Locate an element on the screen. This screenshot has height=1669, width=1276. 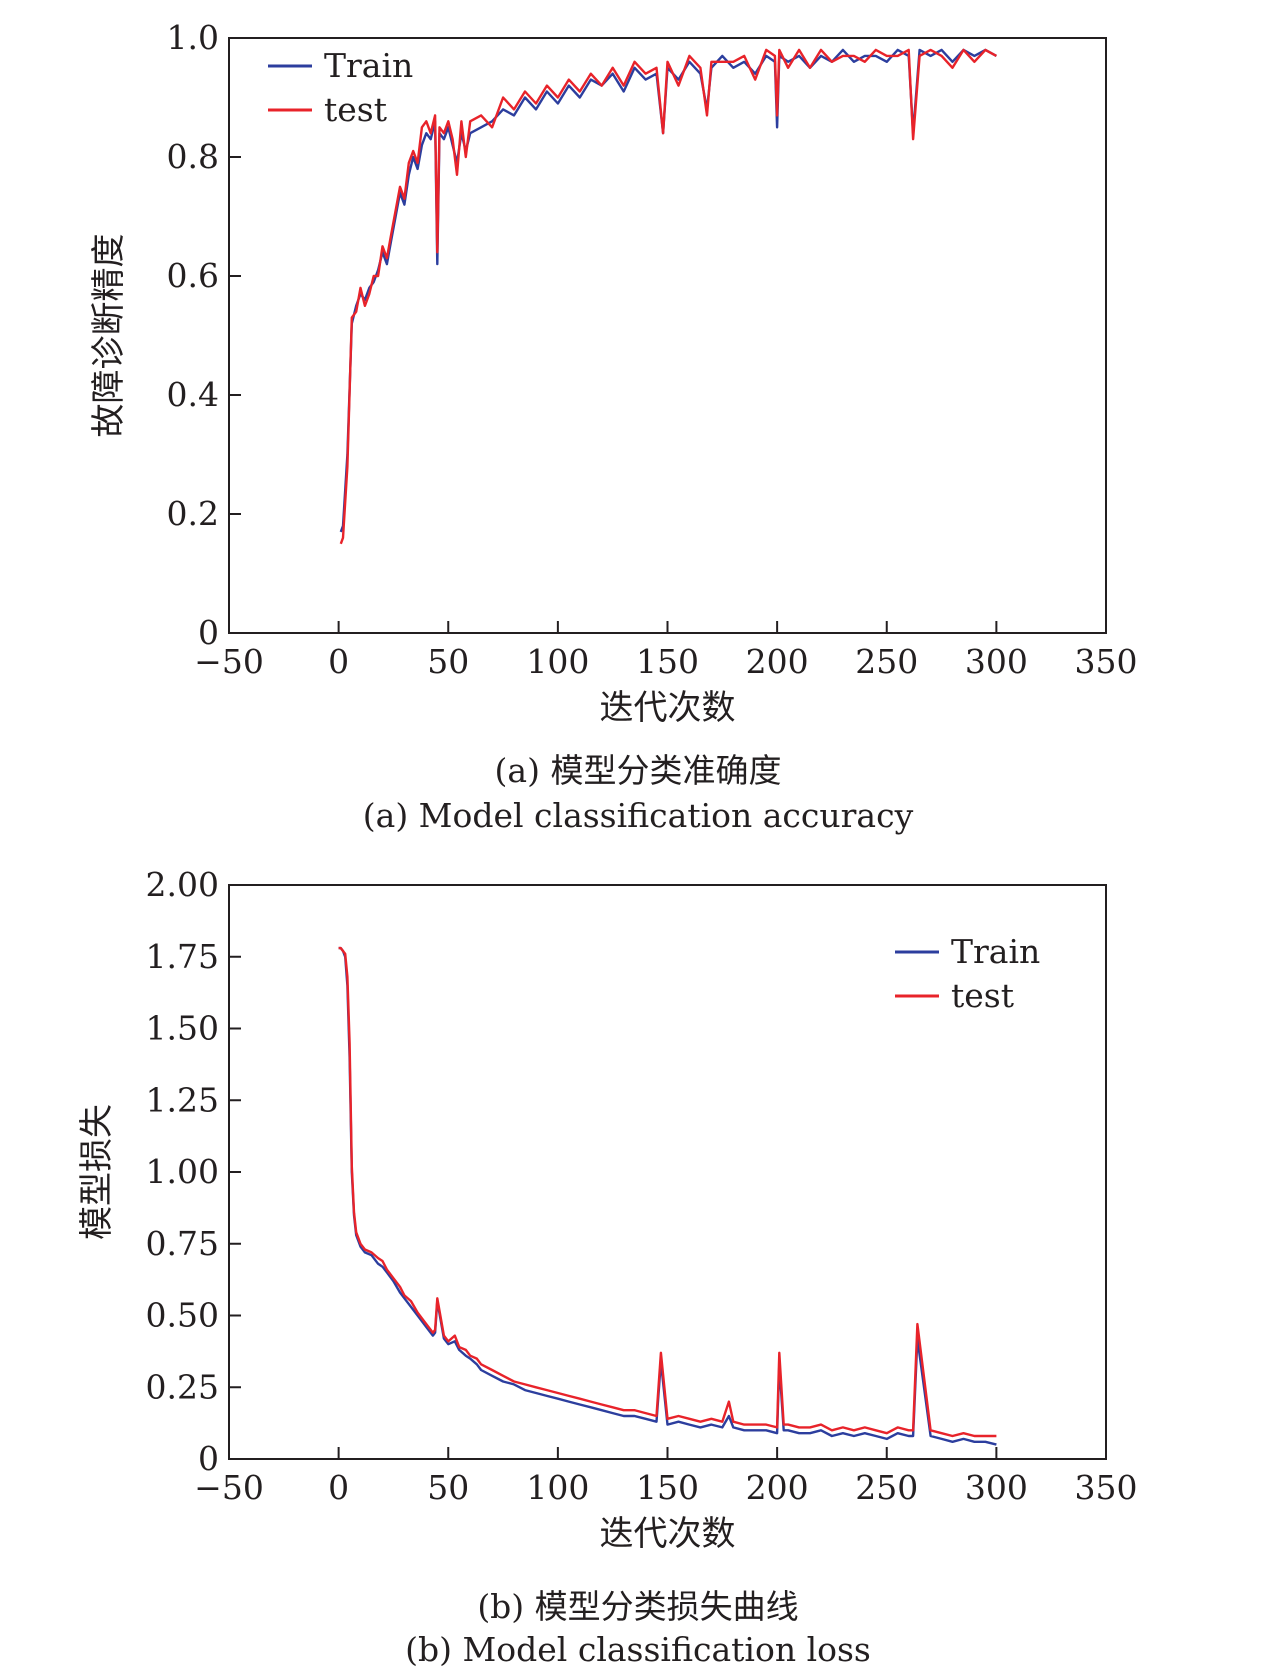
caption-en-a: (a) Model classification accuracy is located at coordinates (638, 815).